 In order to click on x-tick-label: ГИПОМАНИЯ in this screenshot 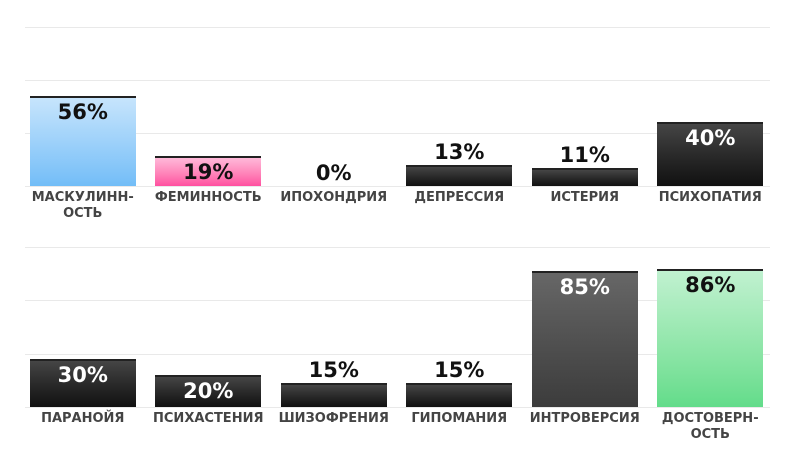, I will do `click(459, 418)`.